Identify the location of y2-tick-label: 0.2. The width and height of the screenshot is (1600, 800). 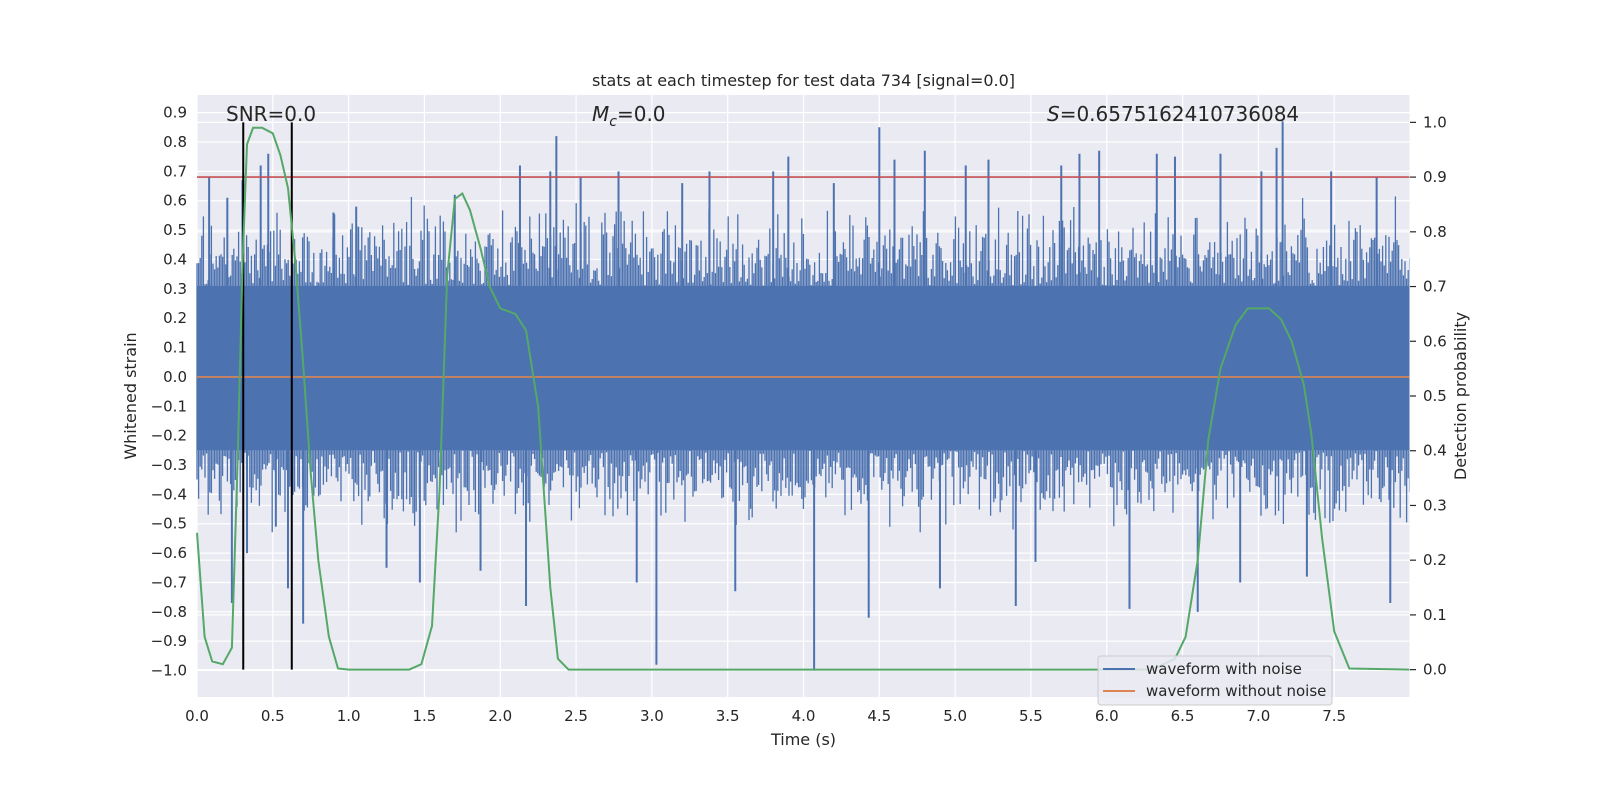
(1435, 560).